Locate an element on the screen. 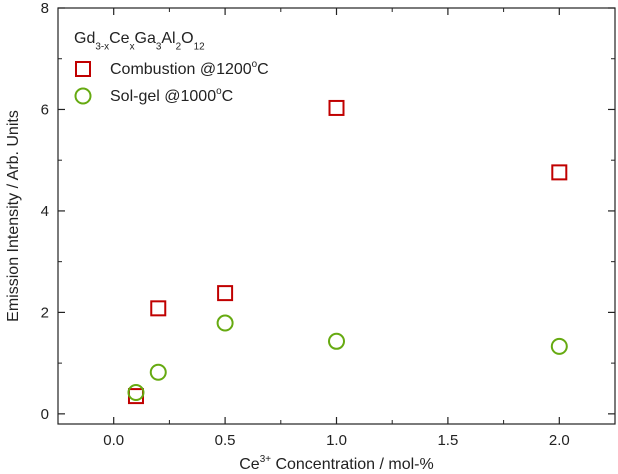 The image size is (618, 474). legend-entry: Sol-gel @1000oC is located at coordinates (171, 95).